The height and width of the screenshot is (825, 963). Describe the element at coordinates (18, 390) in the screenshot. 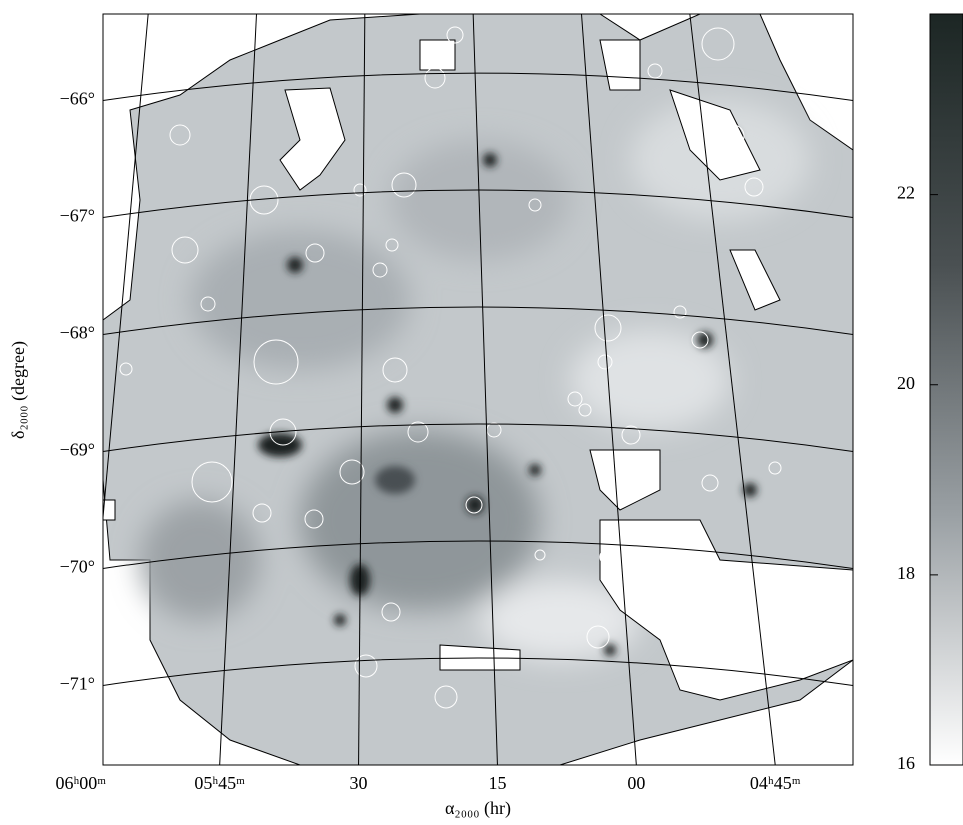

I see `y-axis-label: δ₂₀₀₀ (degree)` at that location.